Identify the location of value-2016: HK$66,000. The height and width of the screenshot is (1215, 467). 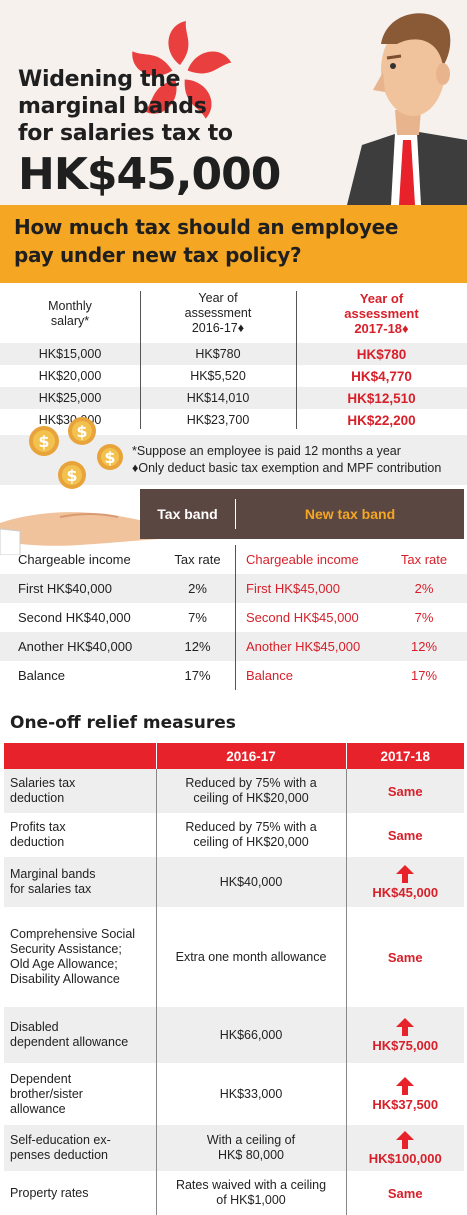
(251, 1035).